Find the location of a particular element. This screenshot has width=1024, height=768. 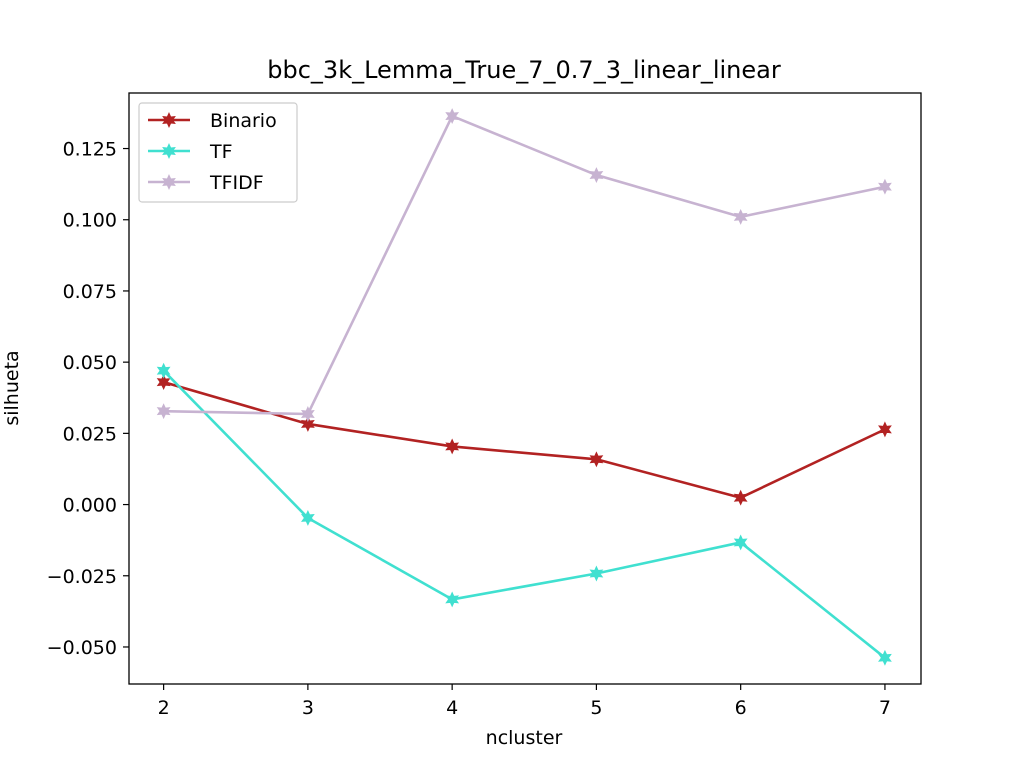

series-binario is located at coordinates (524, 440).